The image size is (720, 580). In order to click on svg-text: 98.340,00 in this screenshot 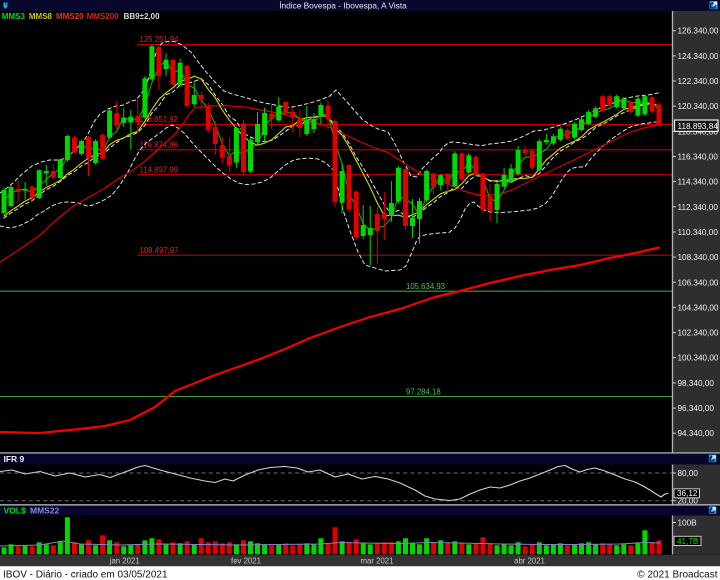, I will do `click(696, 383)`.